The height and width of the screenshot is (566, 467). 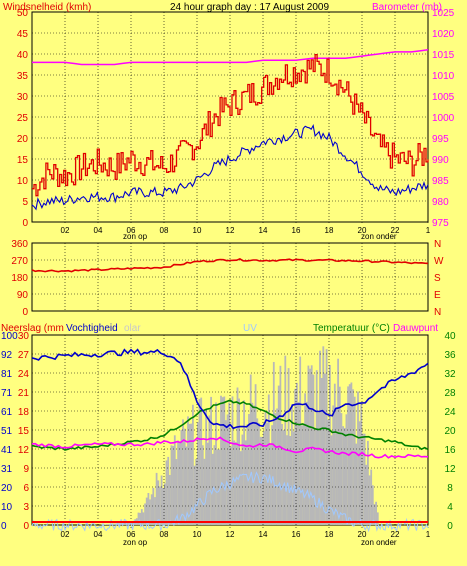 I want to click on temperature-y-tick: 36, so click(x=450, y=355).